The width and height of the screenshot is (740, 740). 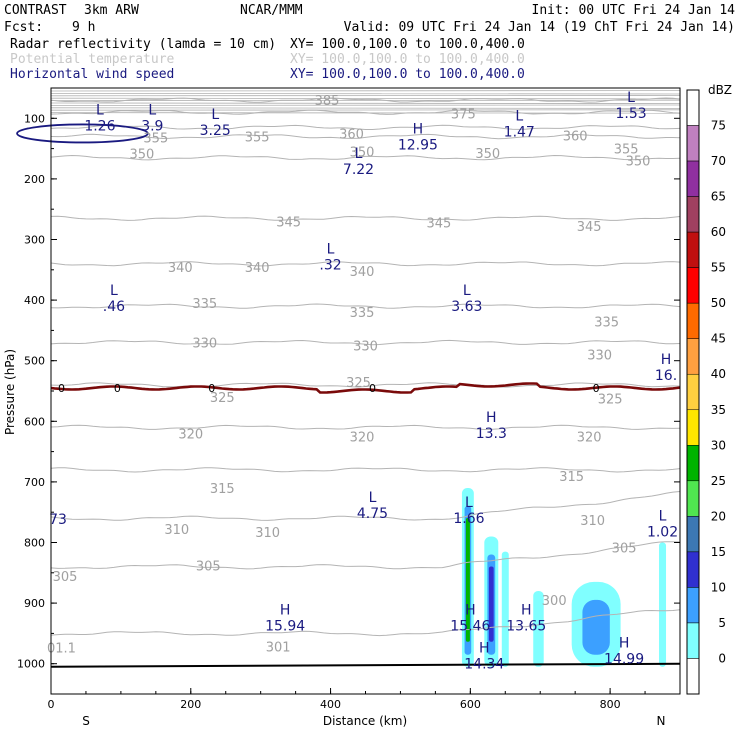 I want to click on wind-extremum: L3.25, so click(x=215, y=123).